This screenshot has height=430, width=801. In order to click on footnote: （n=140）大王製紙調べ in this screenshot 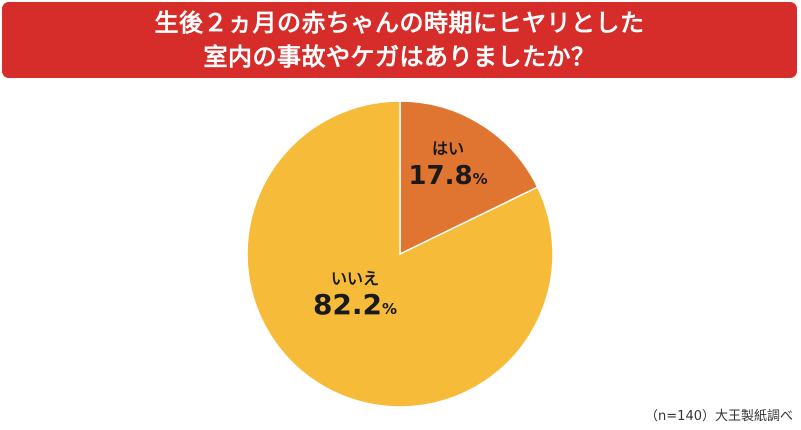, I will do `click(719, 416)`.